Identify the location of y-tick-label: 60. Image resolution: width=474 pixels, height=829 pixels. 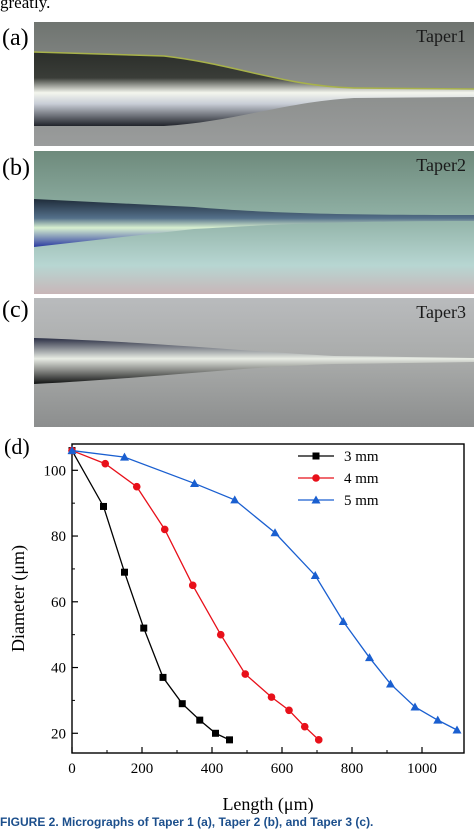
(58, 603).